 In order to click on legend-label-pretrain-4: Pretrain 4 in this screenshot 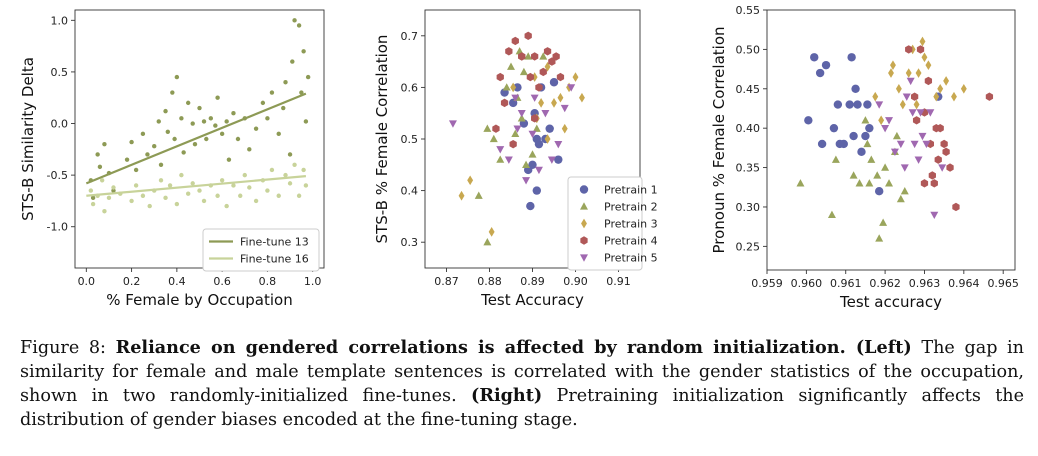, I will do `click(631, 241)`.